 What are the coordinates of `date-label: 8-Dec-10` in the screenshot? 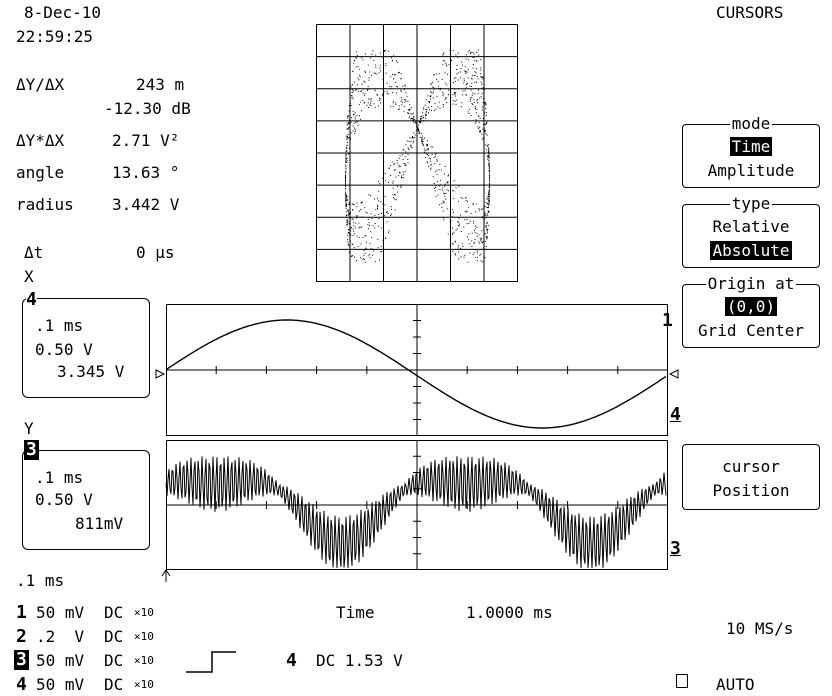 It's located at (63, 12).